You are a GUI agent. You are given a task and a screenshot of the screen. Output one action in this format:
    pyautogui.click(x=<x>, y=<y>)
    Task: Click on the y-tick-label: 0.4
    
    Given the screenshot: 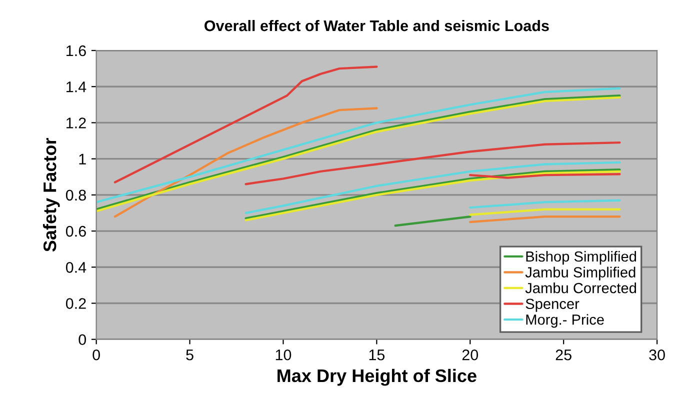 What is the action you would take?
    pyautogui.click(x=76, y=267)
    